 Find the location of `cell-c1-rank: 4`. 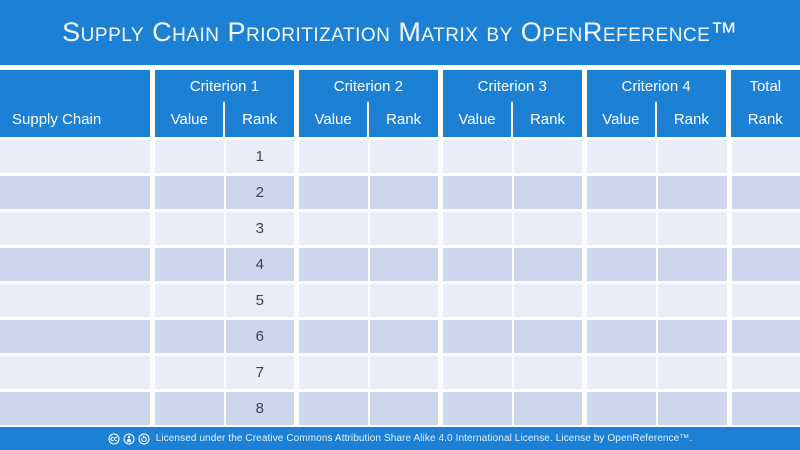

cell-c1-rank: 4 is located at coordinates (262, 264).